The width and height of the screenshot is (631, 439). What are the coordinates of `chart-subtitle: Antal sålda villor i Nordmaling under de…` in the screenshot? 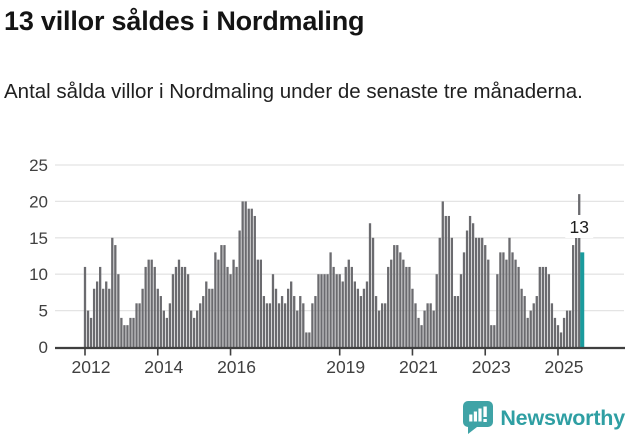 It's located at (293, 91).